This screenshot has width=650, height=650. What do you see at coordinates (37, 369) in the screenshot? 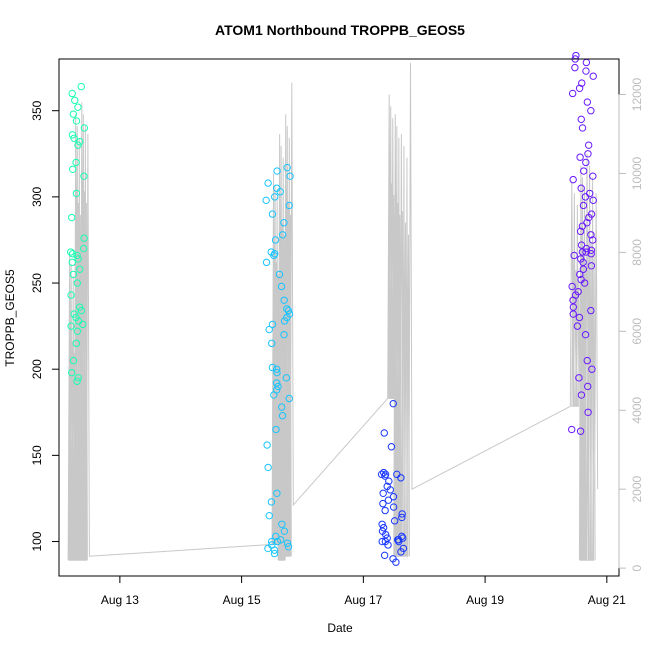
I see `y-left-tick-label: 200` at bounding box center [37, 369].